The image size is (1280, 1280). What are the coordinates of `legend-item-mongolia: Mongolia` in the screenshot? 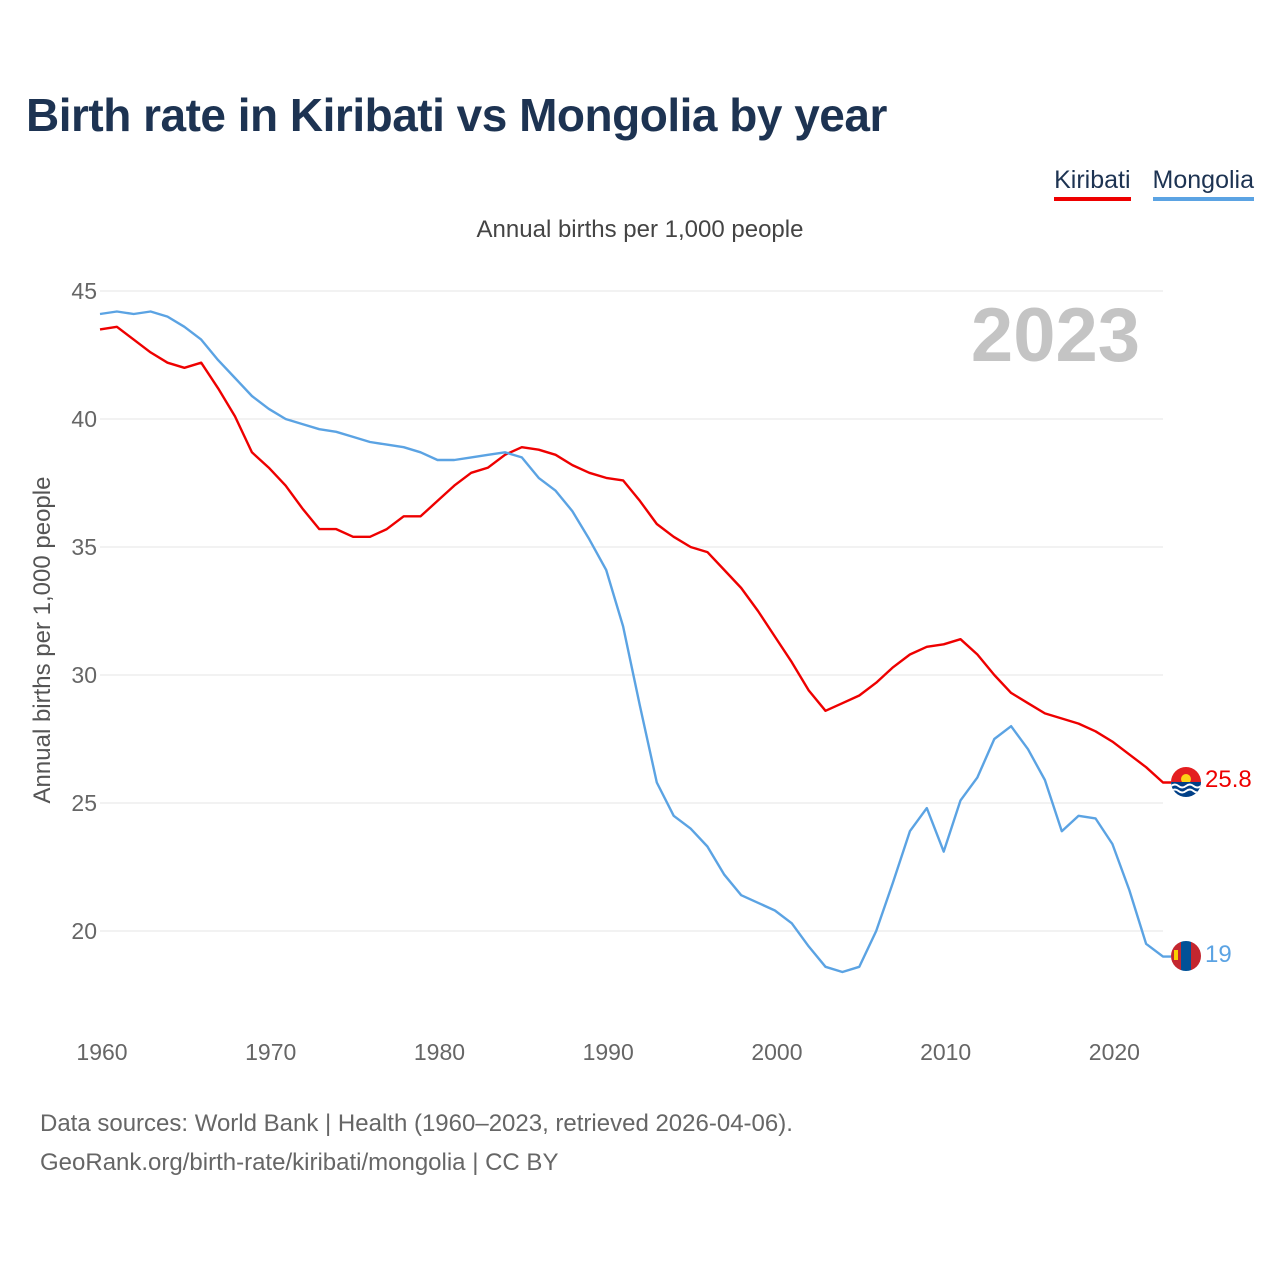 It's located at (1203, 183).